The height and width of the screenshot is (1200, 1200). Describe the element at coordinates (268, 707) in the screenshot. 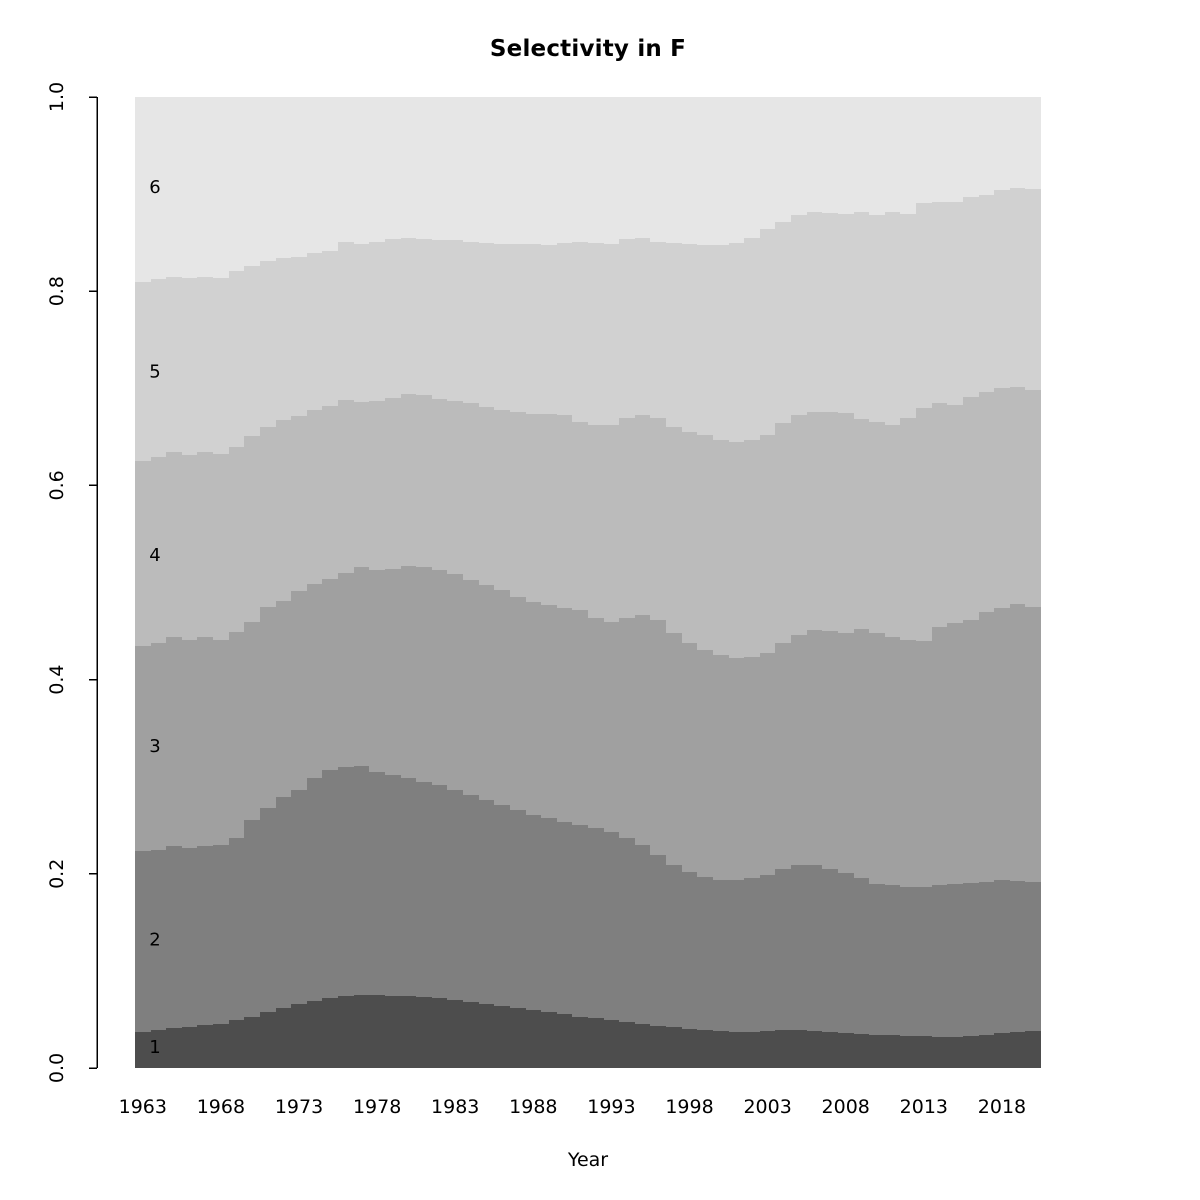

I see `bar-segment-age3-1971` at that location.